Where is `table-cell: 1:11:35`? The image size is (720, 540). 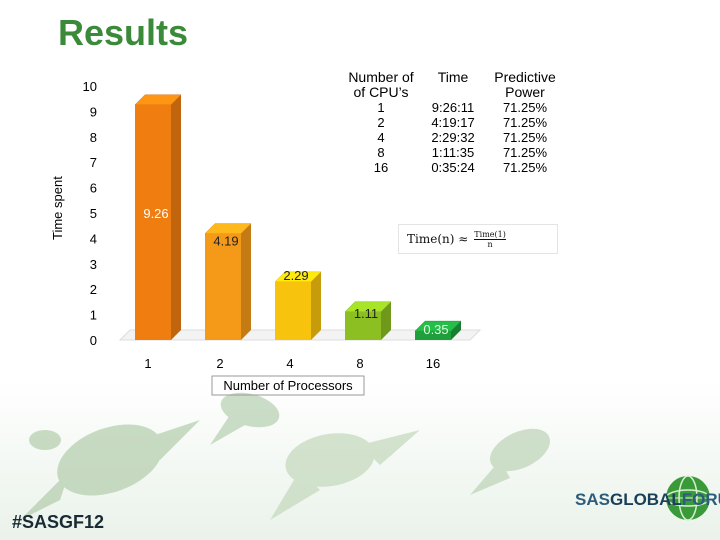
table-cell: 1:11:35 is located at coordinates (453, 152).